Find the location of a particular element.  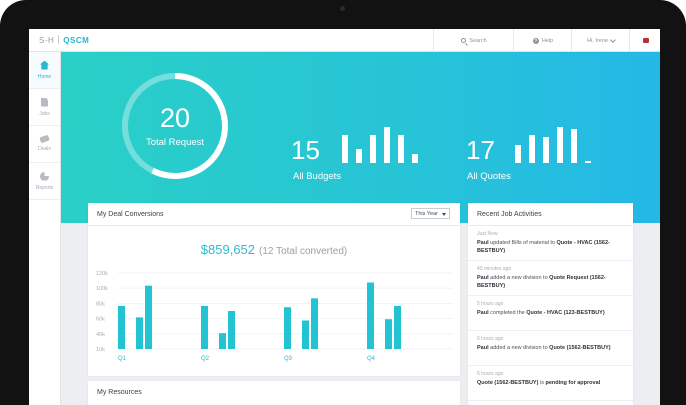

pie-chart-icon is located at coordinates (44, 176).